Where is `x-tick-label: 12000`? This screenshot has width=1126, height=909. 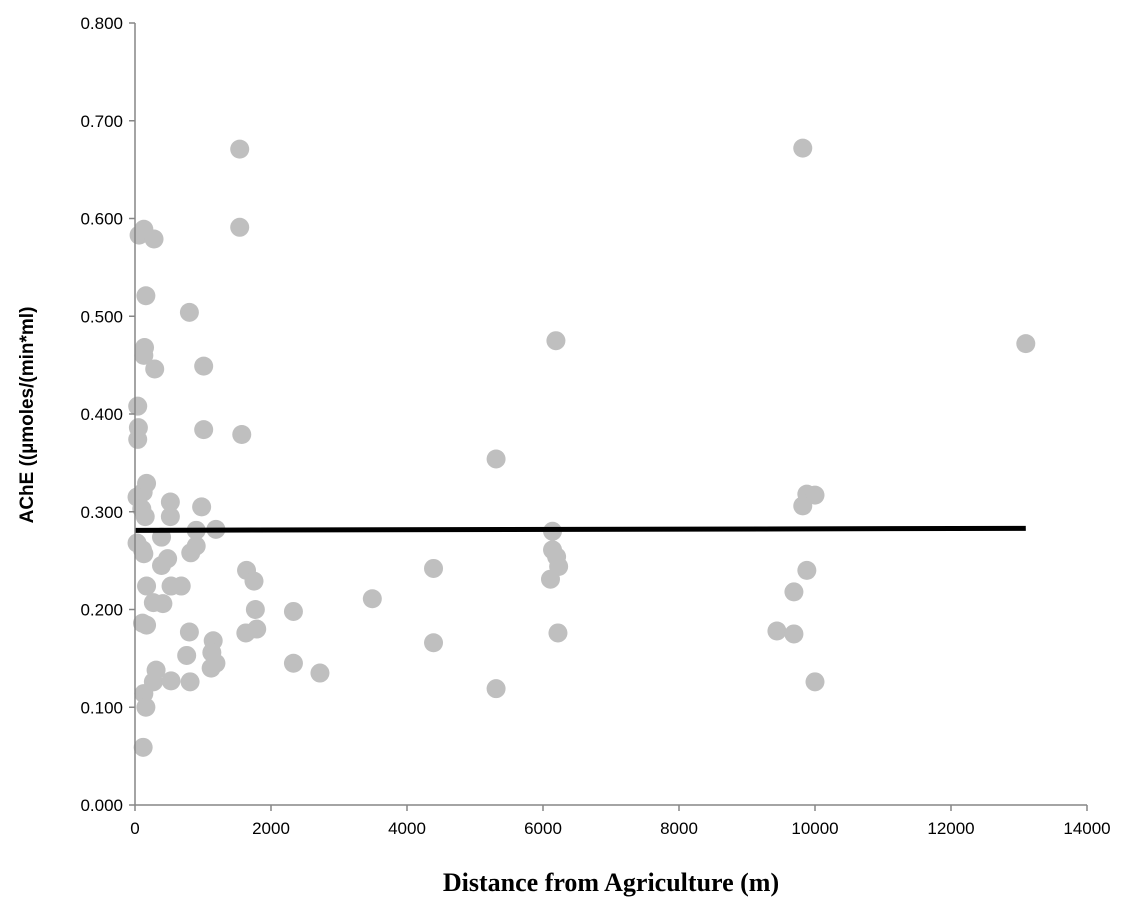 x-tick-label: 12000 is located at coordinates (950, 828).